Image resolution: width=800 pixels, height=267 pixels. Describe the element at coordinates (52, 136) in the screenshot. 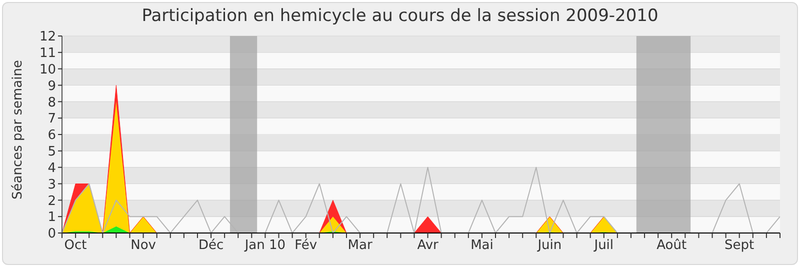

I see `y-tick-label: 6` at that location.